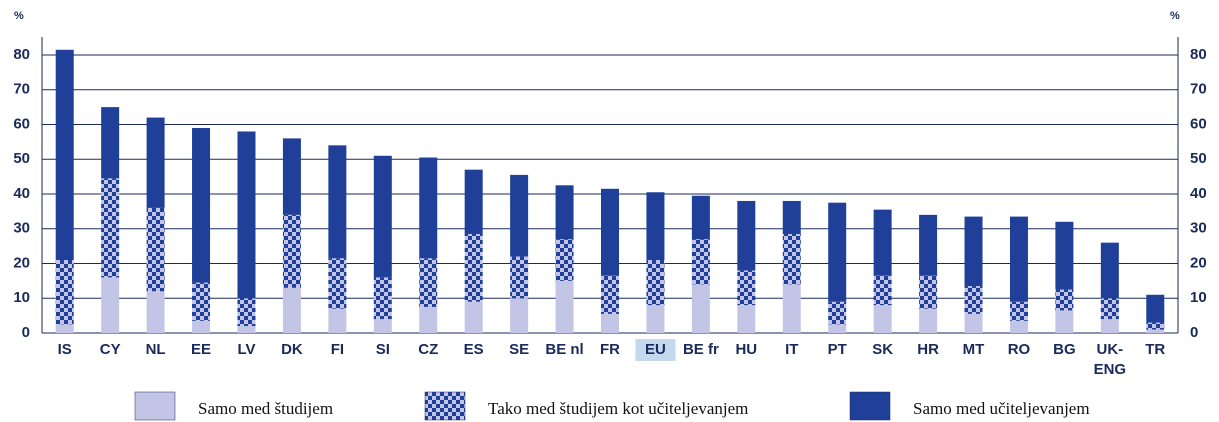 The height and width of the screenshot is (422, 1219). I want to click on x-tick-label: IT, so click(791, 349).